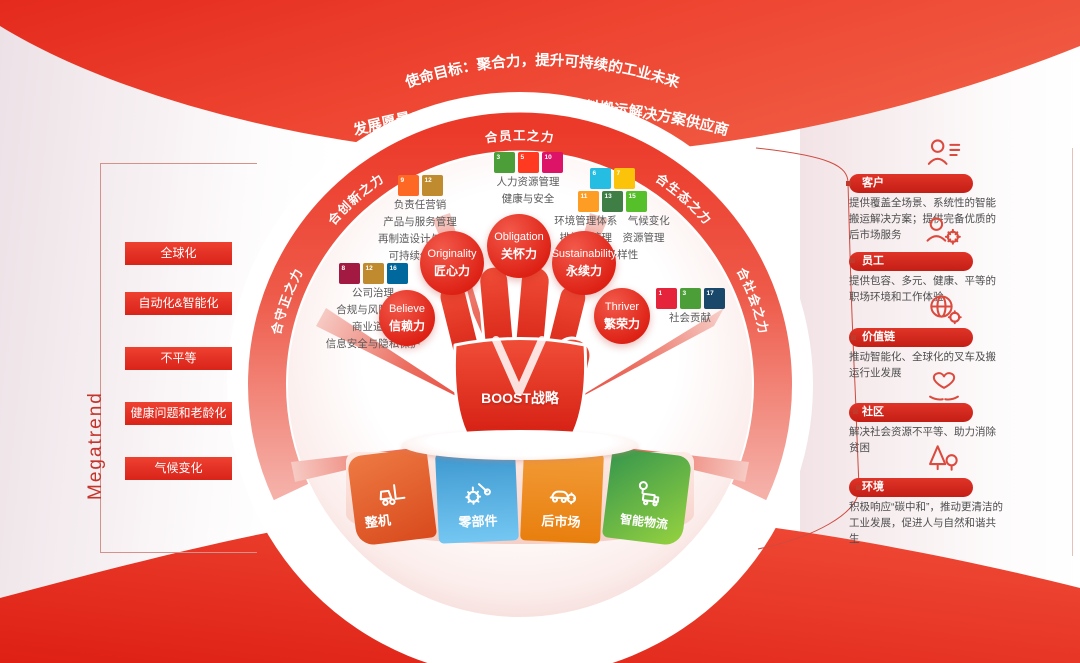 Image resolution: width=1080 pixels, height=663 pixels. Describe the element at coordinates (528, 199) in the screenshot. I see `wedge-text-line: 健康与安全` at that location.